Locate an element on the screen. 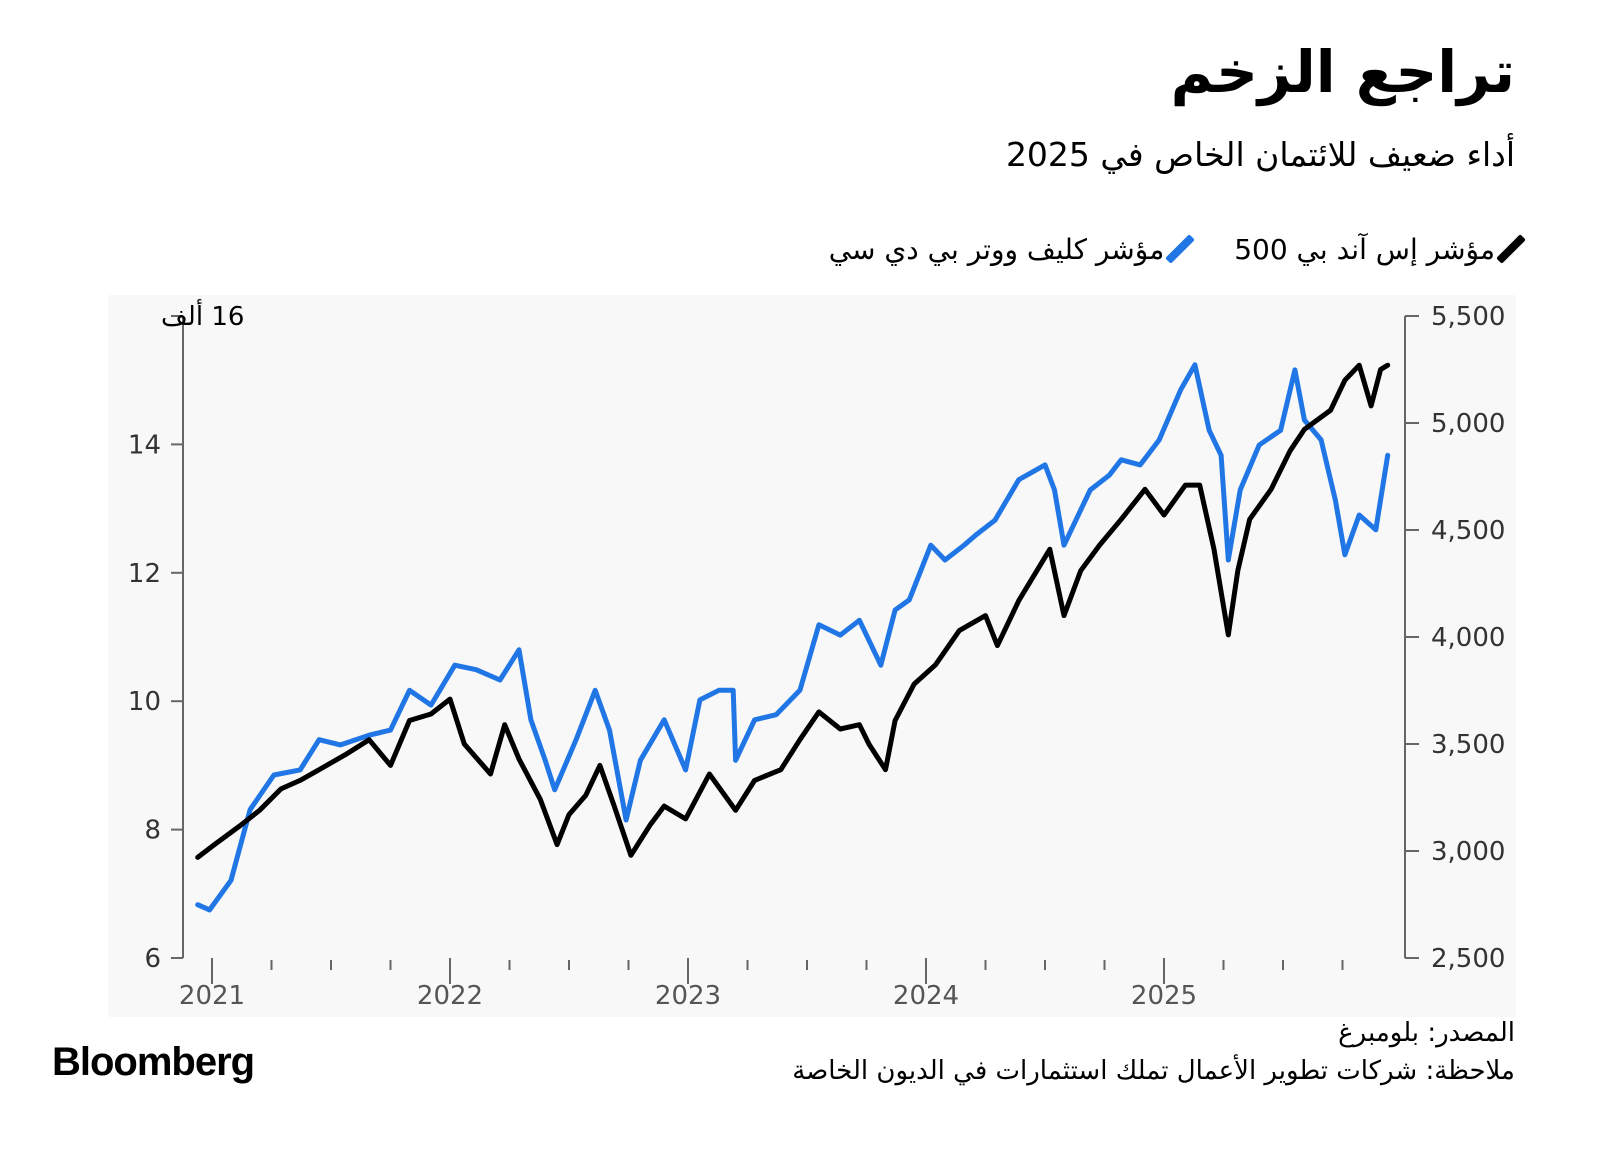  right-tick-label: 3,500 is located at coordinates (1468, 745).